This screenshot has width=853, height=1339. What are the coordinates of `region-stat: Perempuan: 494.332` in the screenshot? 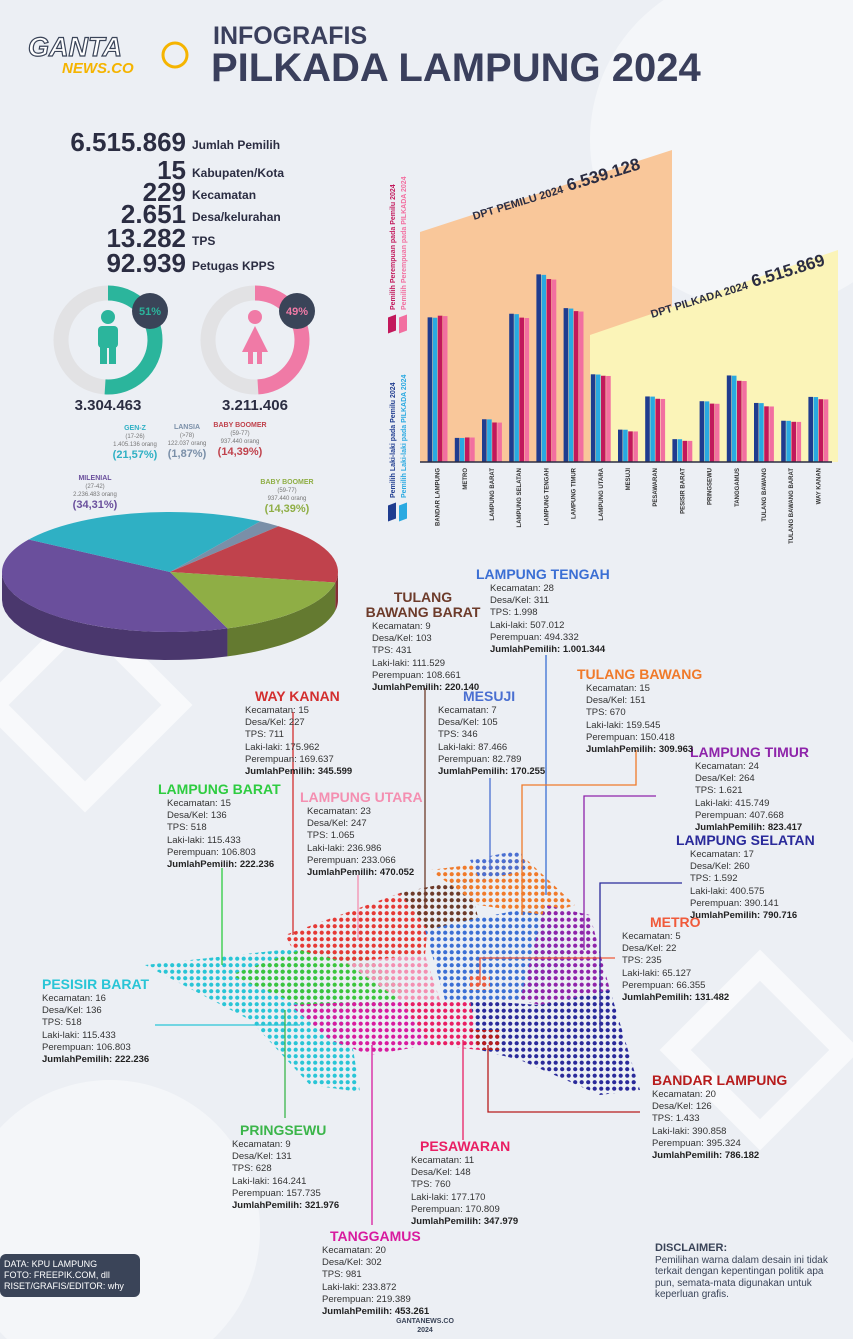 It's located at (534, 637).